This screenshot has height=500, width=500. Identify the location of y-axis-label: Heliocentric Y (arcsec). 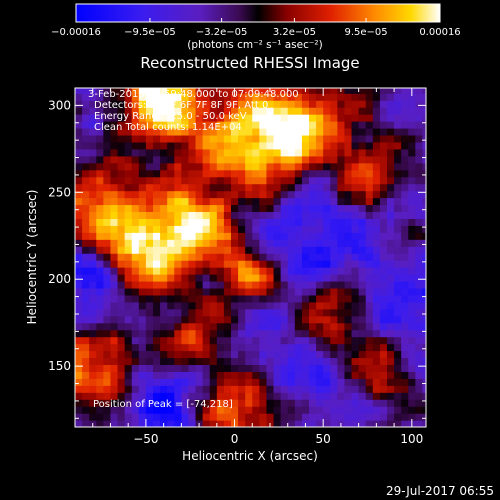
(32, 257).